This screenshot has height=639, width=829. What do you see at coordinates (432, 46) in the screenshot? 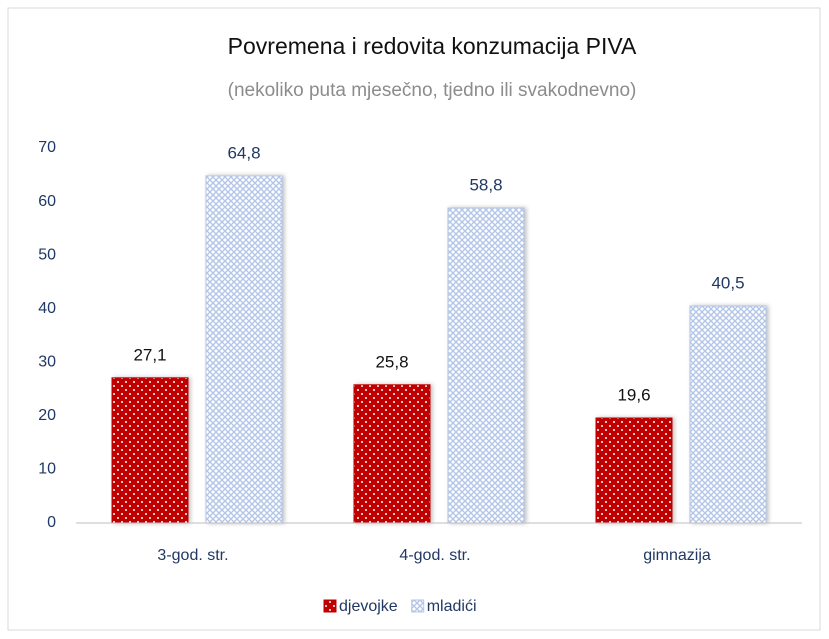
I see `chart-title: Povremena i redovita konzumacija PIVA` at bounding box center [432, 46].